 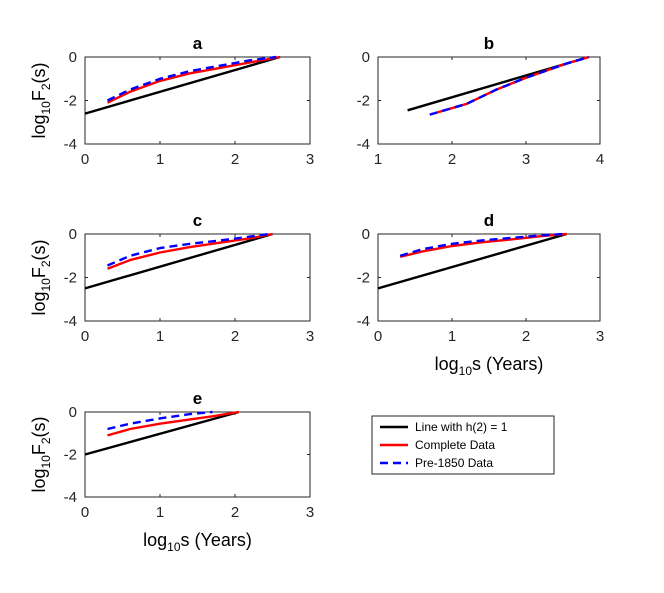 I want to click on panel-a: 0 1 2 3 0 -2 -4 a log10F2(s), so click(x=171, y=101).